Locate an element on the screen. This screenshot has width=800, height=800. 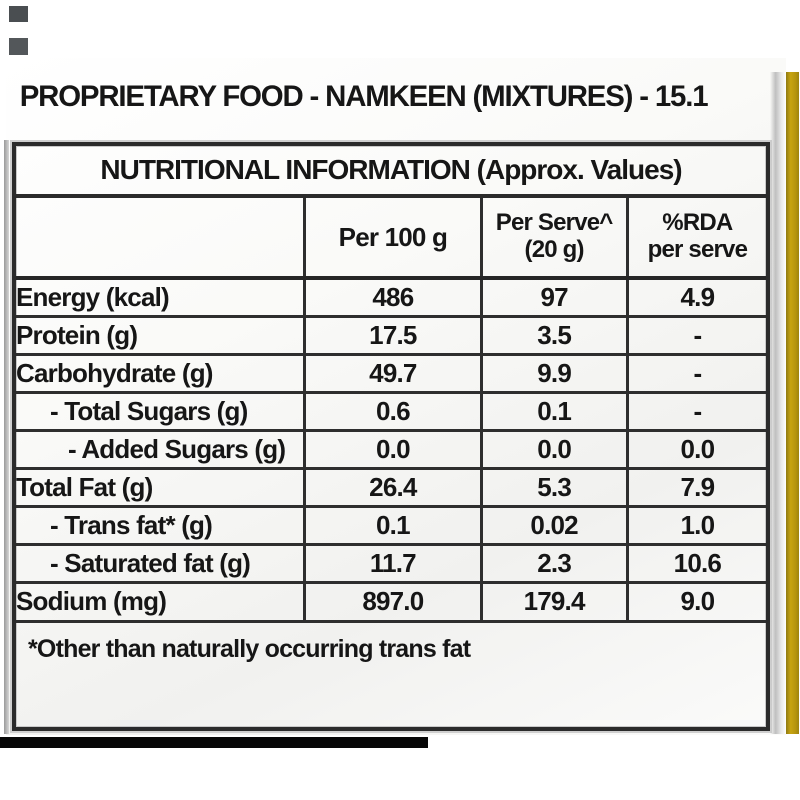
value-per-100g: 0.0 is located at coordinates (393, 449).